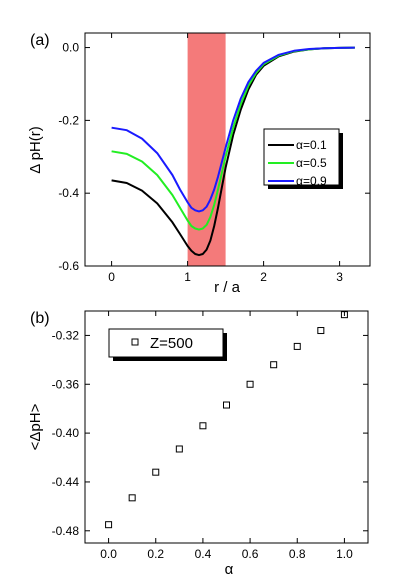 This screenshot has width=415, height=582. Describe the element at coordinates (229, 569) in the screenshot. I see `panel-b-x-axis-label: α` at that location.